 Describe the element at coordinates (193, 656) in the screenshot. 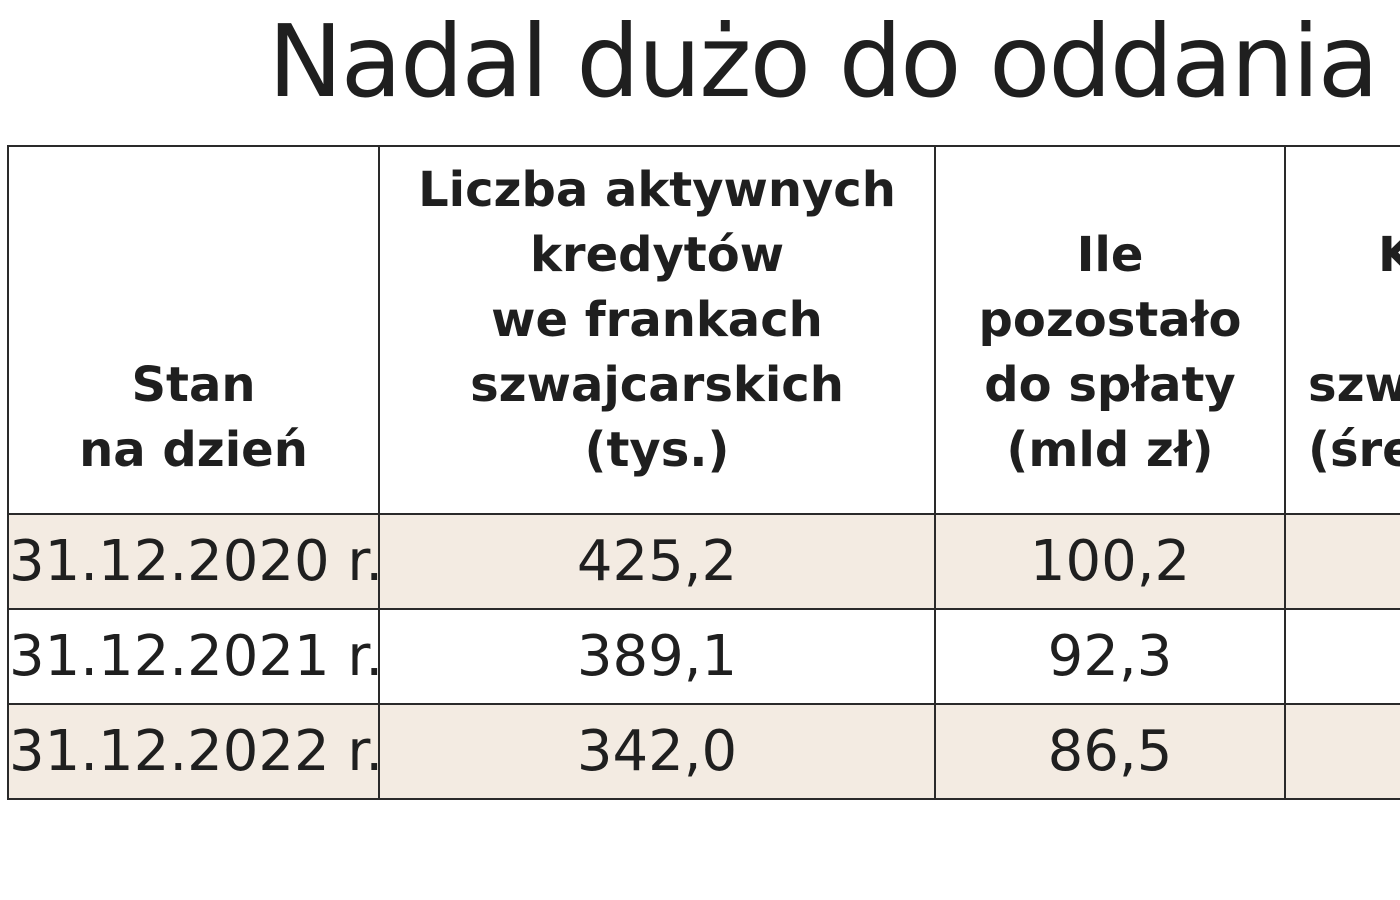

I see `cell-date: 31.12.2021 r.` at that location.